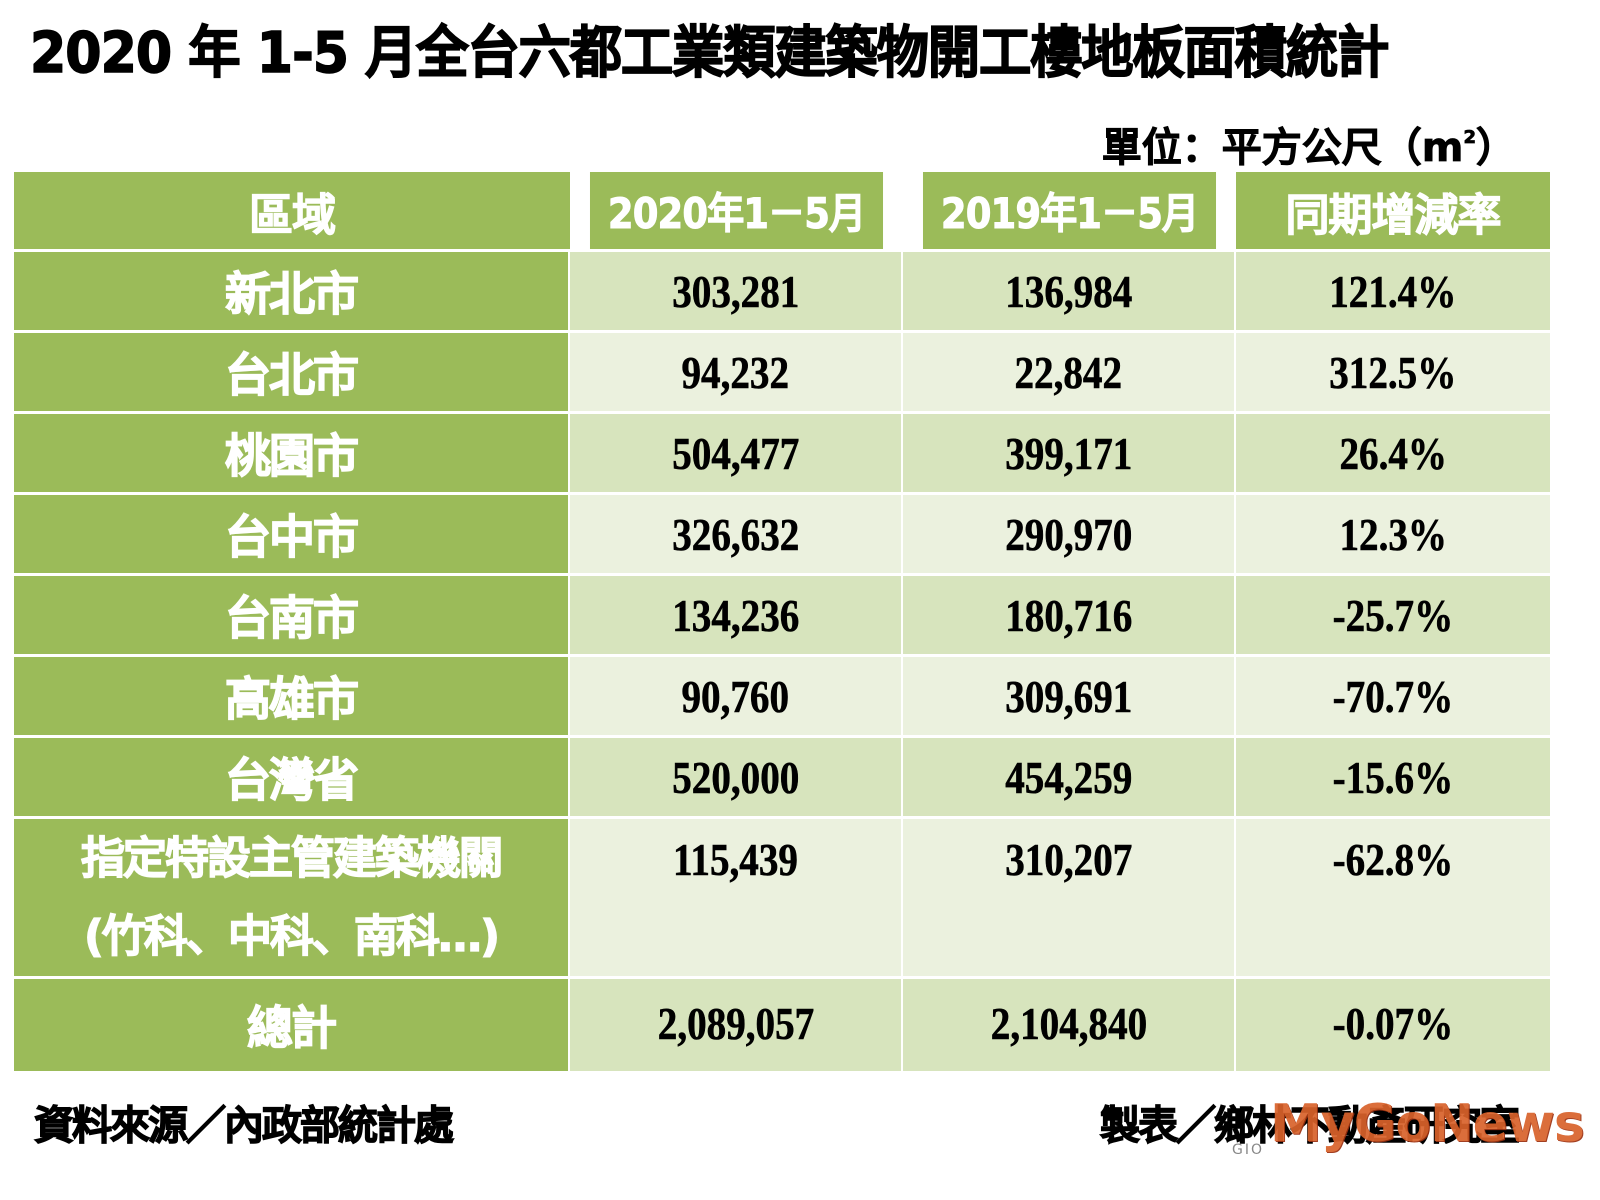 The image size is (1600, 1200). I want to click on change-rate-cell: 312.5%, so click(1393, 372).